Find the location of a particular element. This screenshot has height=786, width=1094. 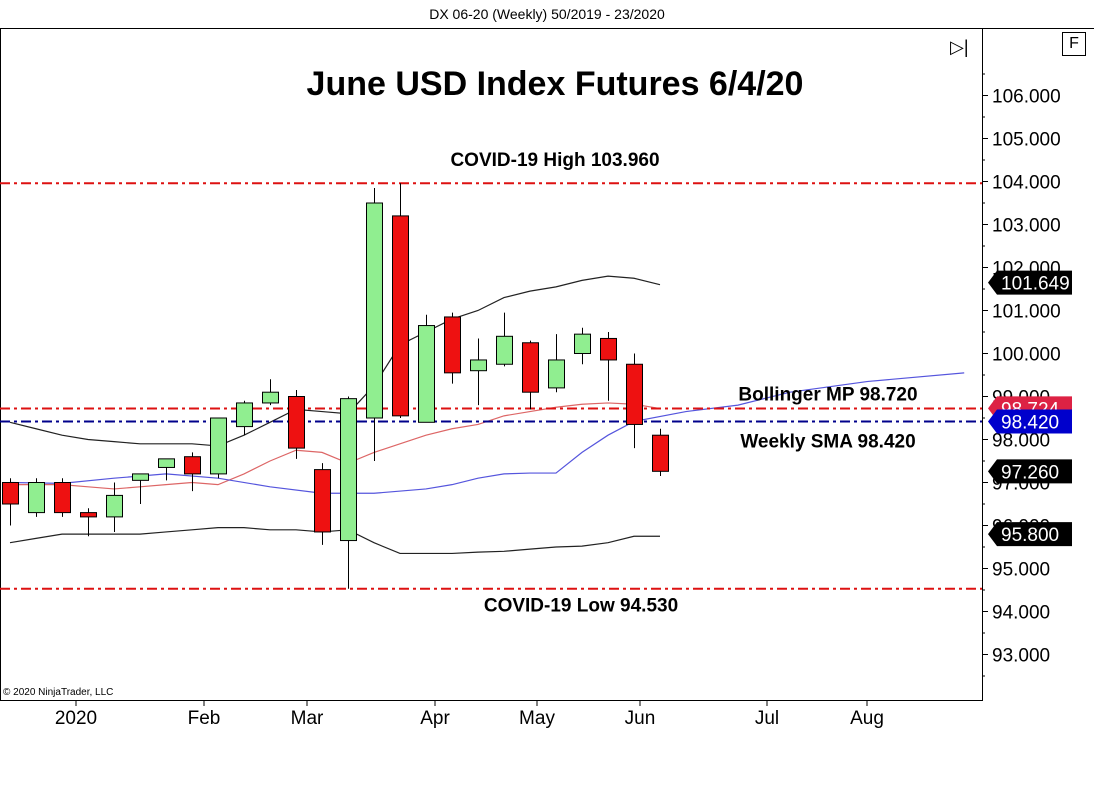

level-label: COVID-19 High 103.960 is located at coordinates (554, 160).